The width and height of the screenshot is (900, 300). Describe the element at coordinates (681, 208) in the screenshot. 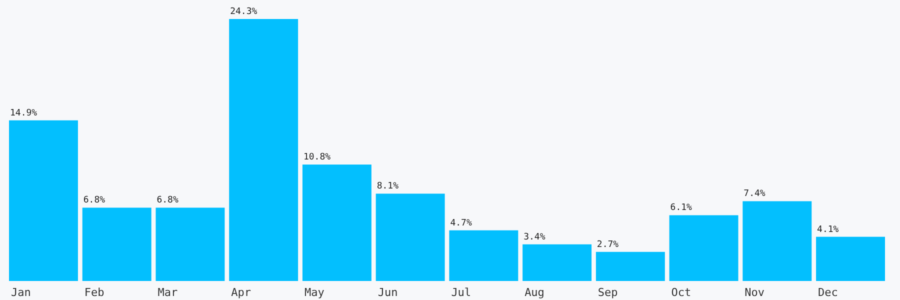

I see `data-label: 6.1%` at that location.